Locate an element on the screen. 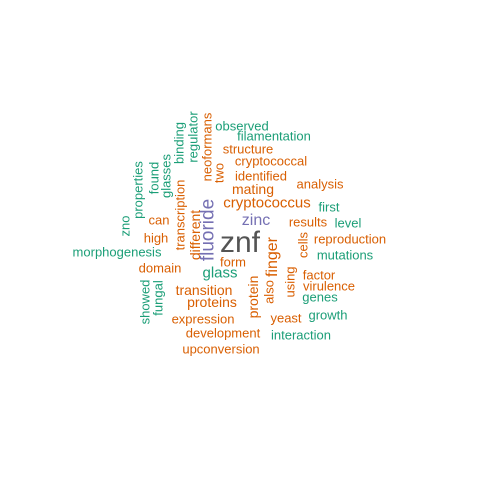 Image resolution: width=480 pixels, height=480 pixels. word-genes: genes is located at coordinates (320, 297).